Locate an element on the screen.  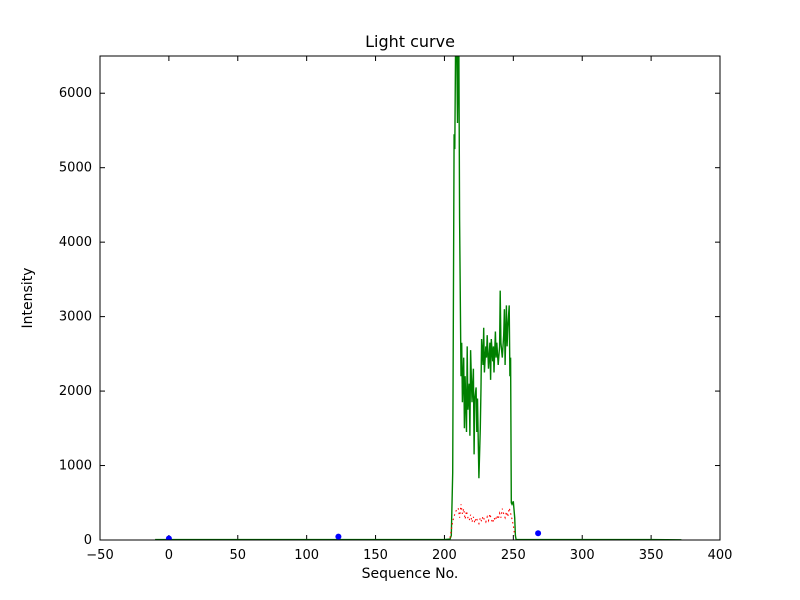
y-tick-label: 0 is located at coordinates (88, 540).